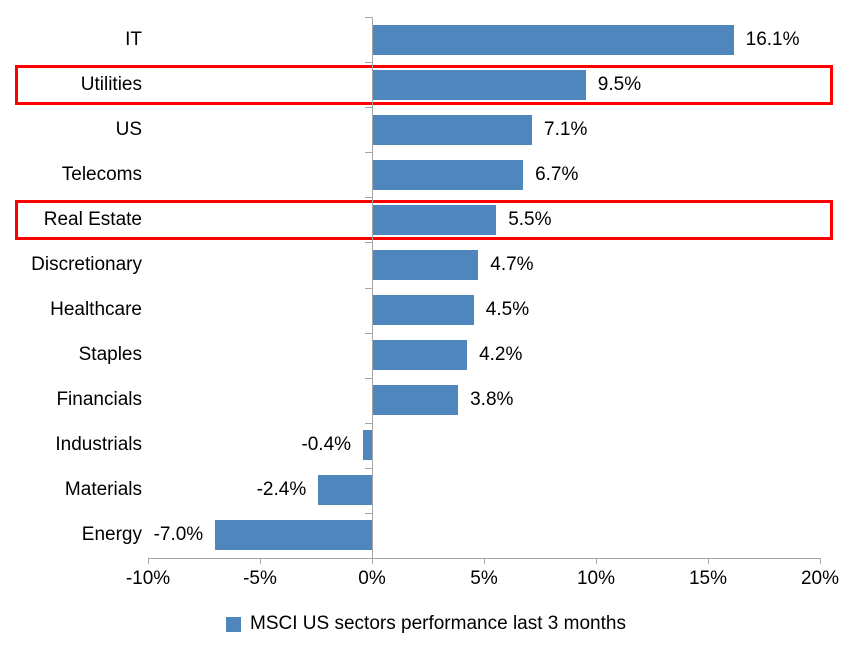 This screenshot has width=852, height=651. I want to click on bar-us, so click(453, 129).